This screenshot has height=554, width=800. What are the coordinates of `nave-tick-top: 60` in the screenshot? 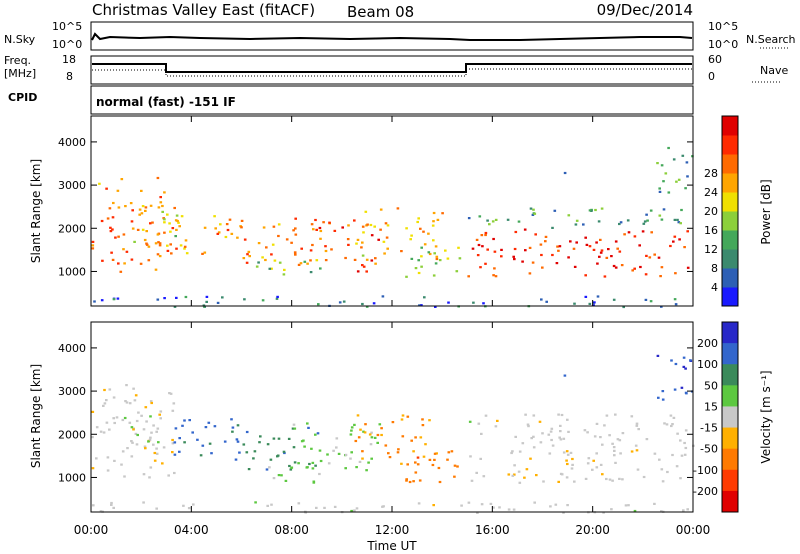 It's located at (715, 59).